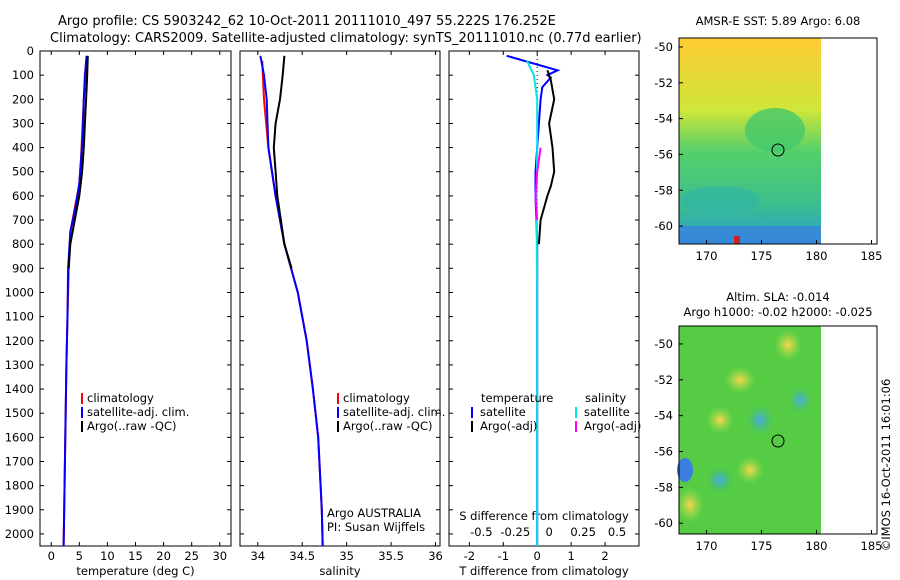  What do you see at coordinates (549, 532) in the screenshot?
I see `top-tick-label: 0` at bounding box center [549, 532].